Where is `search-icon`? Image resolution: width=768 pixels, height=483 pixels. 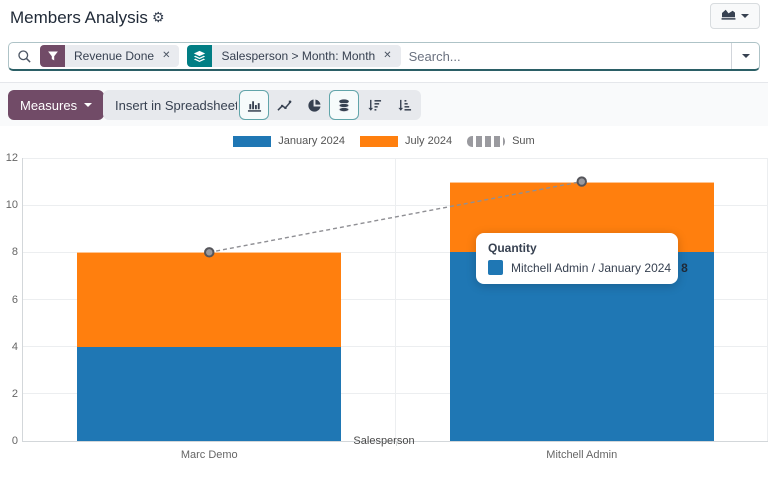
search-icon is located at coordinates (24, 56).